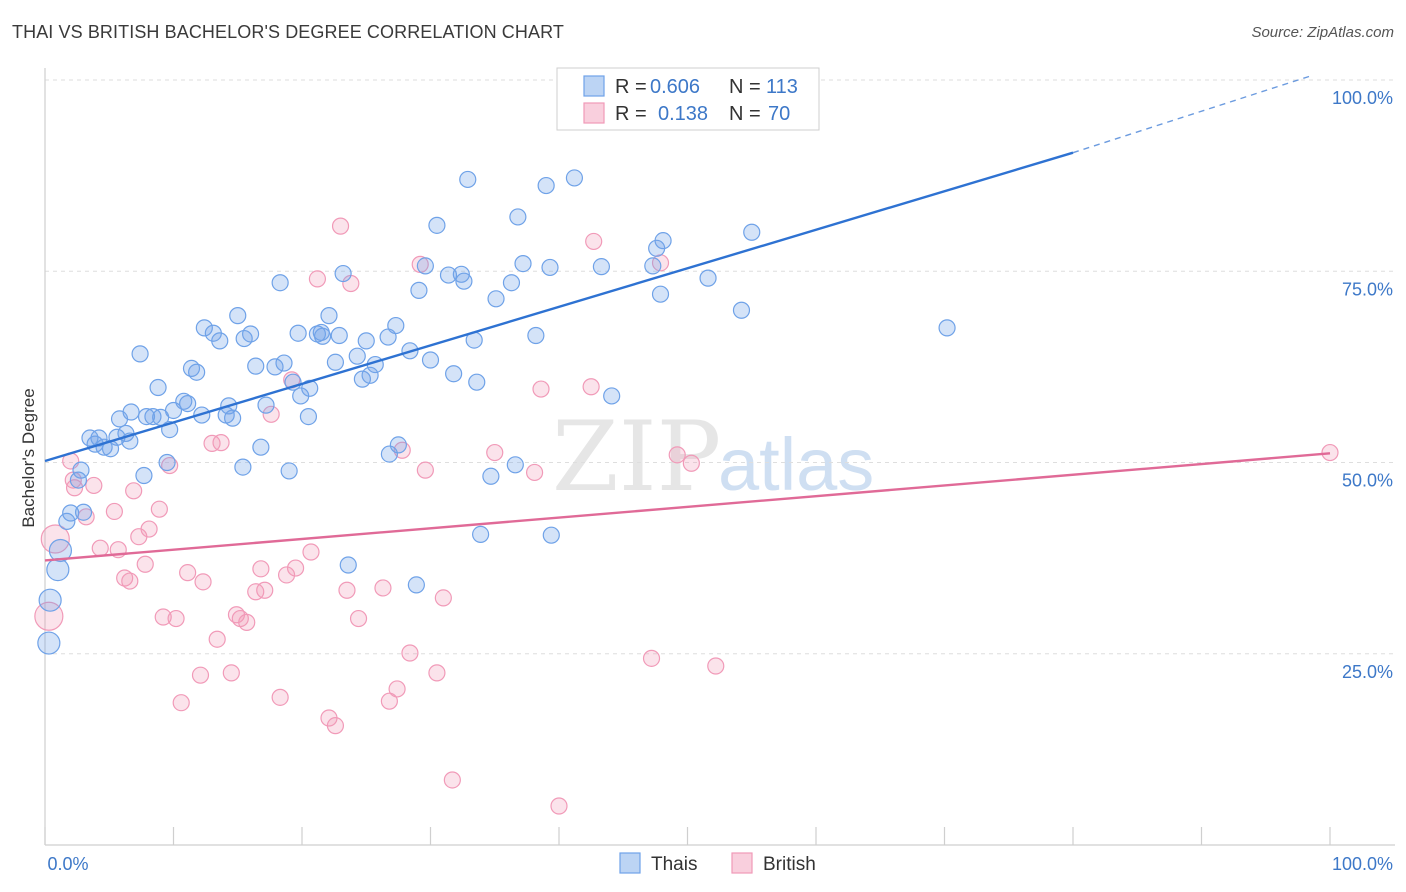 Image resolution: width=1406 pixels, height=892 pixels. I want to click on y-tick-label: 100.0%, so click(1362, 98).